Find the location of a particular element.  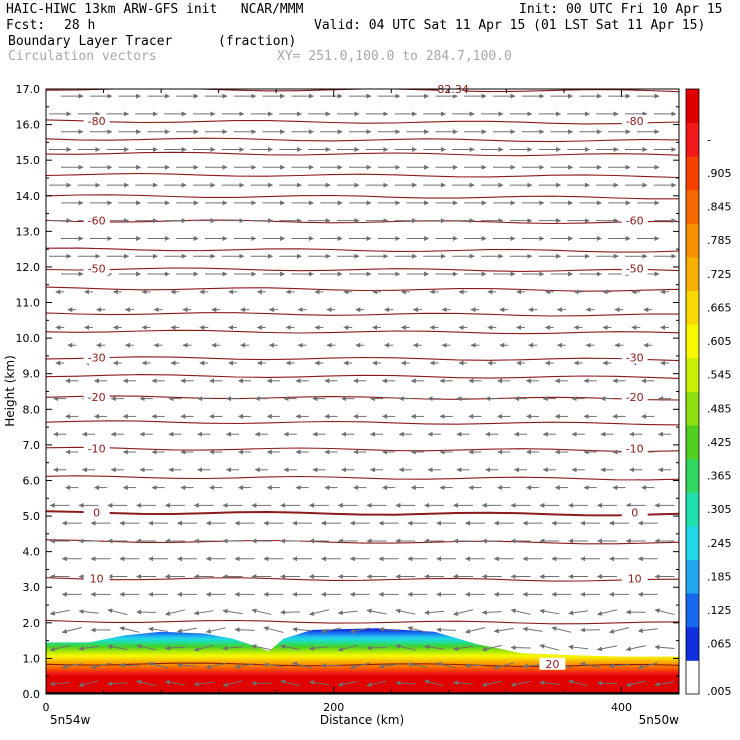

header-init: Init: 00 UTC Fri 10 Apr 15 is located at coordinates (621, 9).